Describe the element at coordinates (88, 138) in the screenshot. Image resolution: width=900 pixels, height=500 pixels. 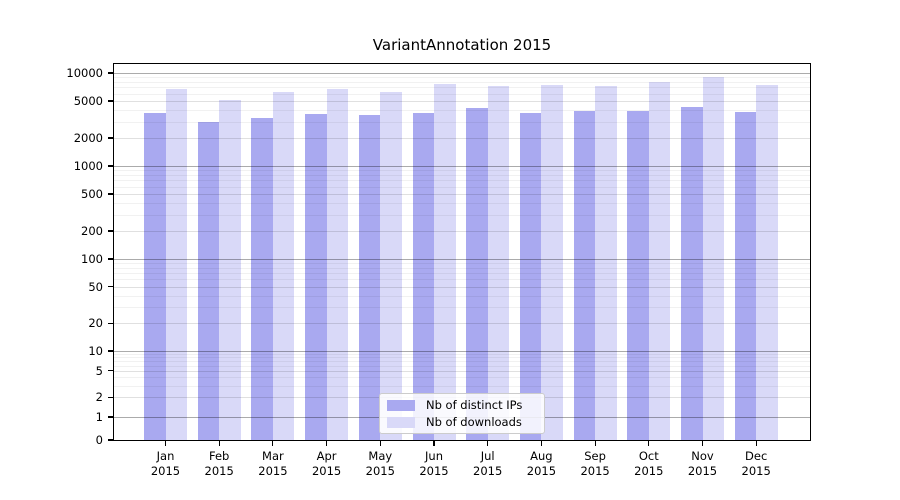
I see `y-tick-label: 2000` at that location.